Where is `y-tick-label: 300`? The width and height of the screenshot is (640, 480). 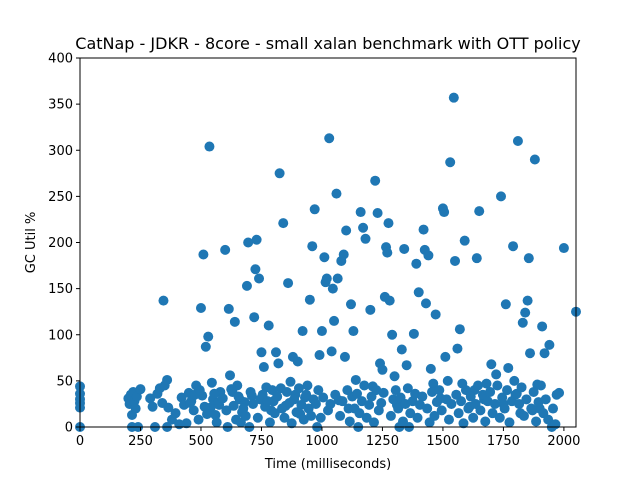 y-tick-label: 300 is located at coordinates (60, 151).